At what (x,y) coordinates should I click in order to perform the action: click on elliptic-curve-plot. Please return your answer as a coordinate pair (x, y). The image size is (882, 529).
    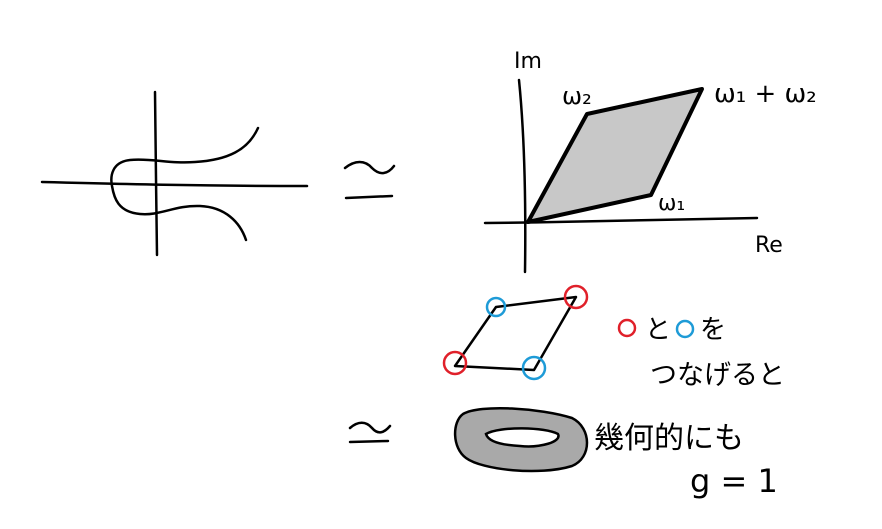
    Looking at the image, I should click on (174, 173).